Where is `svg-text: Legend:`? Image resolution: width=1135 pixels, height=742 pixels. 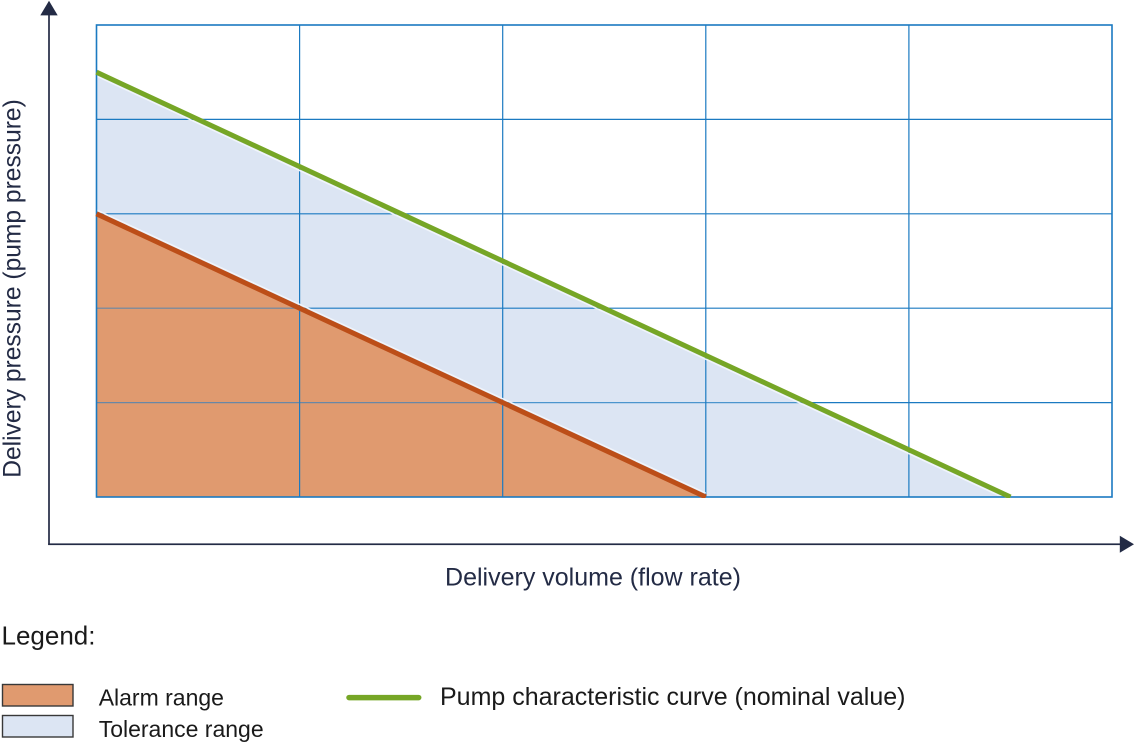 svg-text: Legend: is located at coordinates (49, 636).